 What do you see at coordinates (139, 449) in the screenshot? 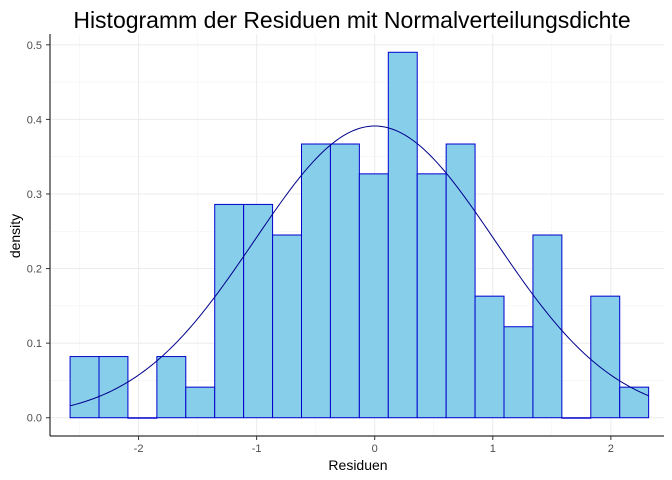
I see `x-tick-label: -2` at bounding box center [139, 449].